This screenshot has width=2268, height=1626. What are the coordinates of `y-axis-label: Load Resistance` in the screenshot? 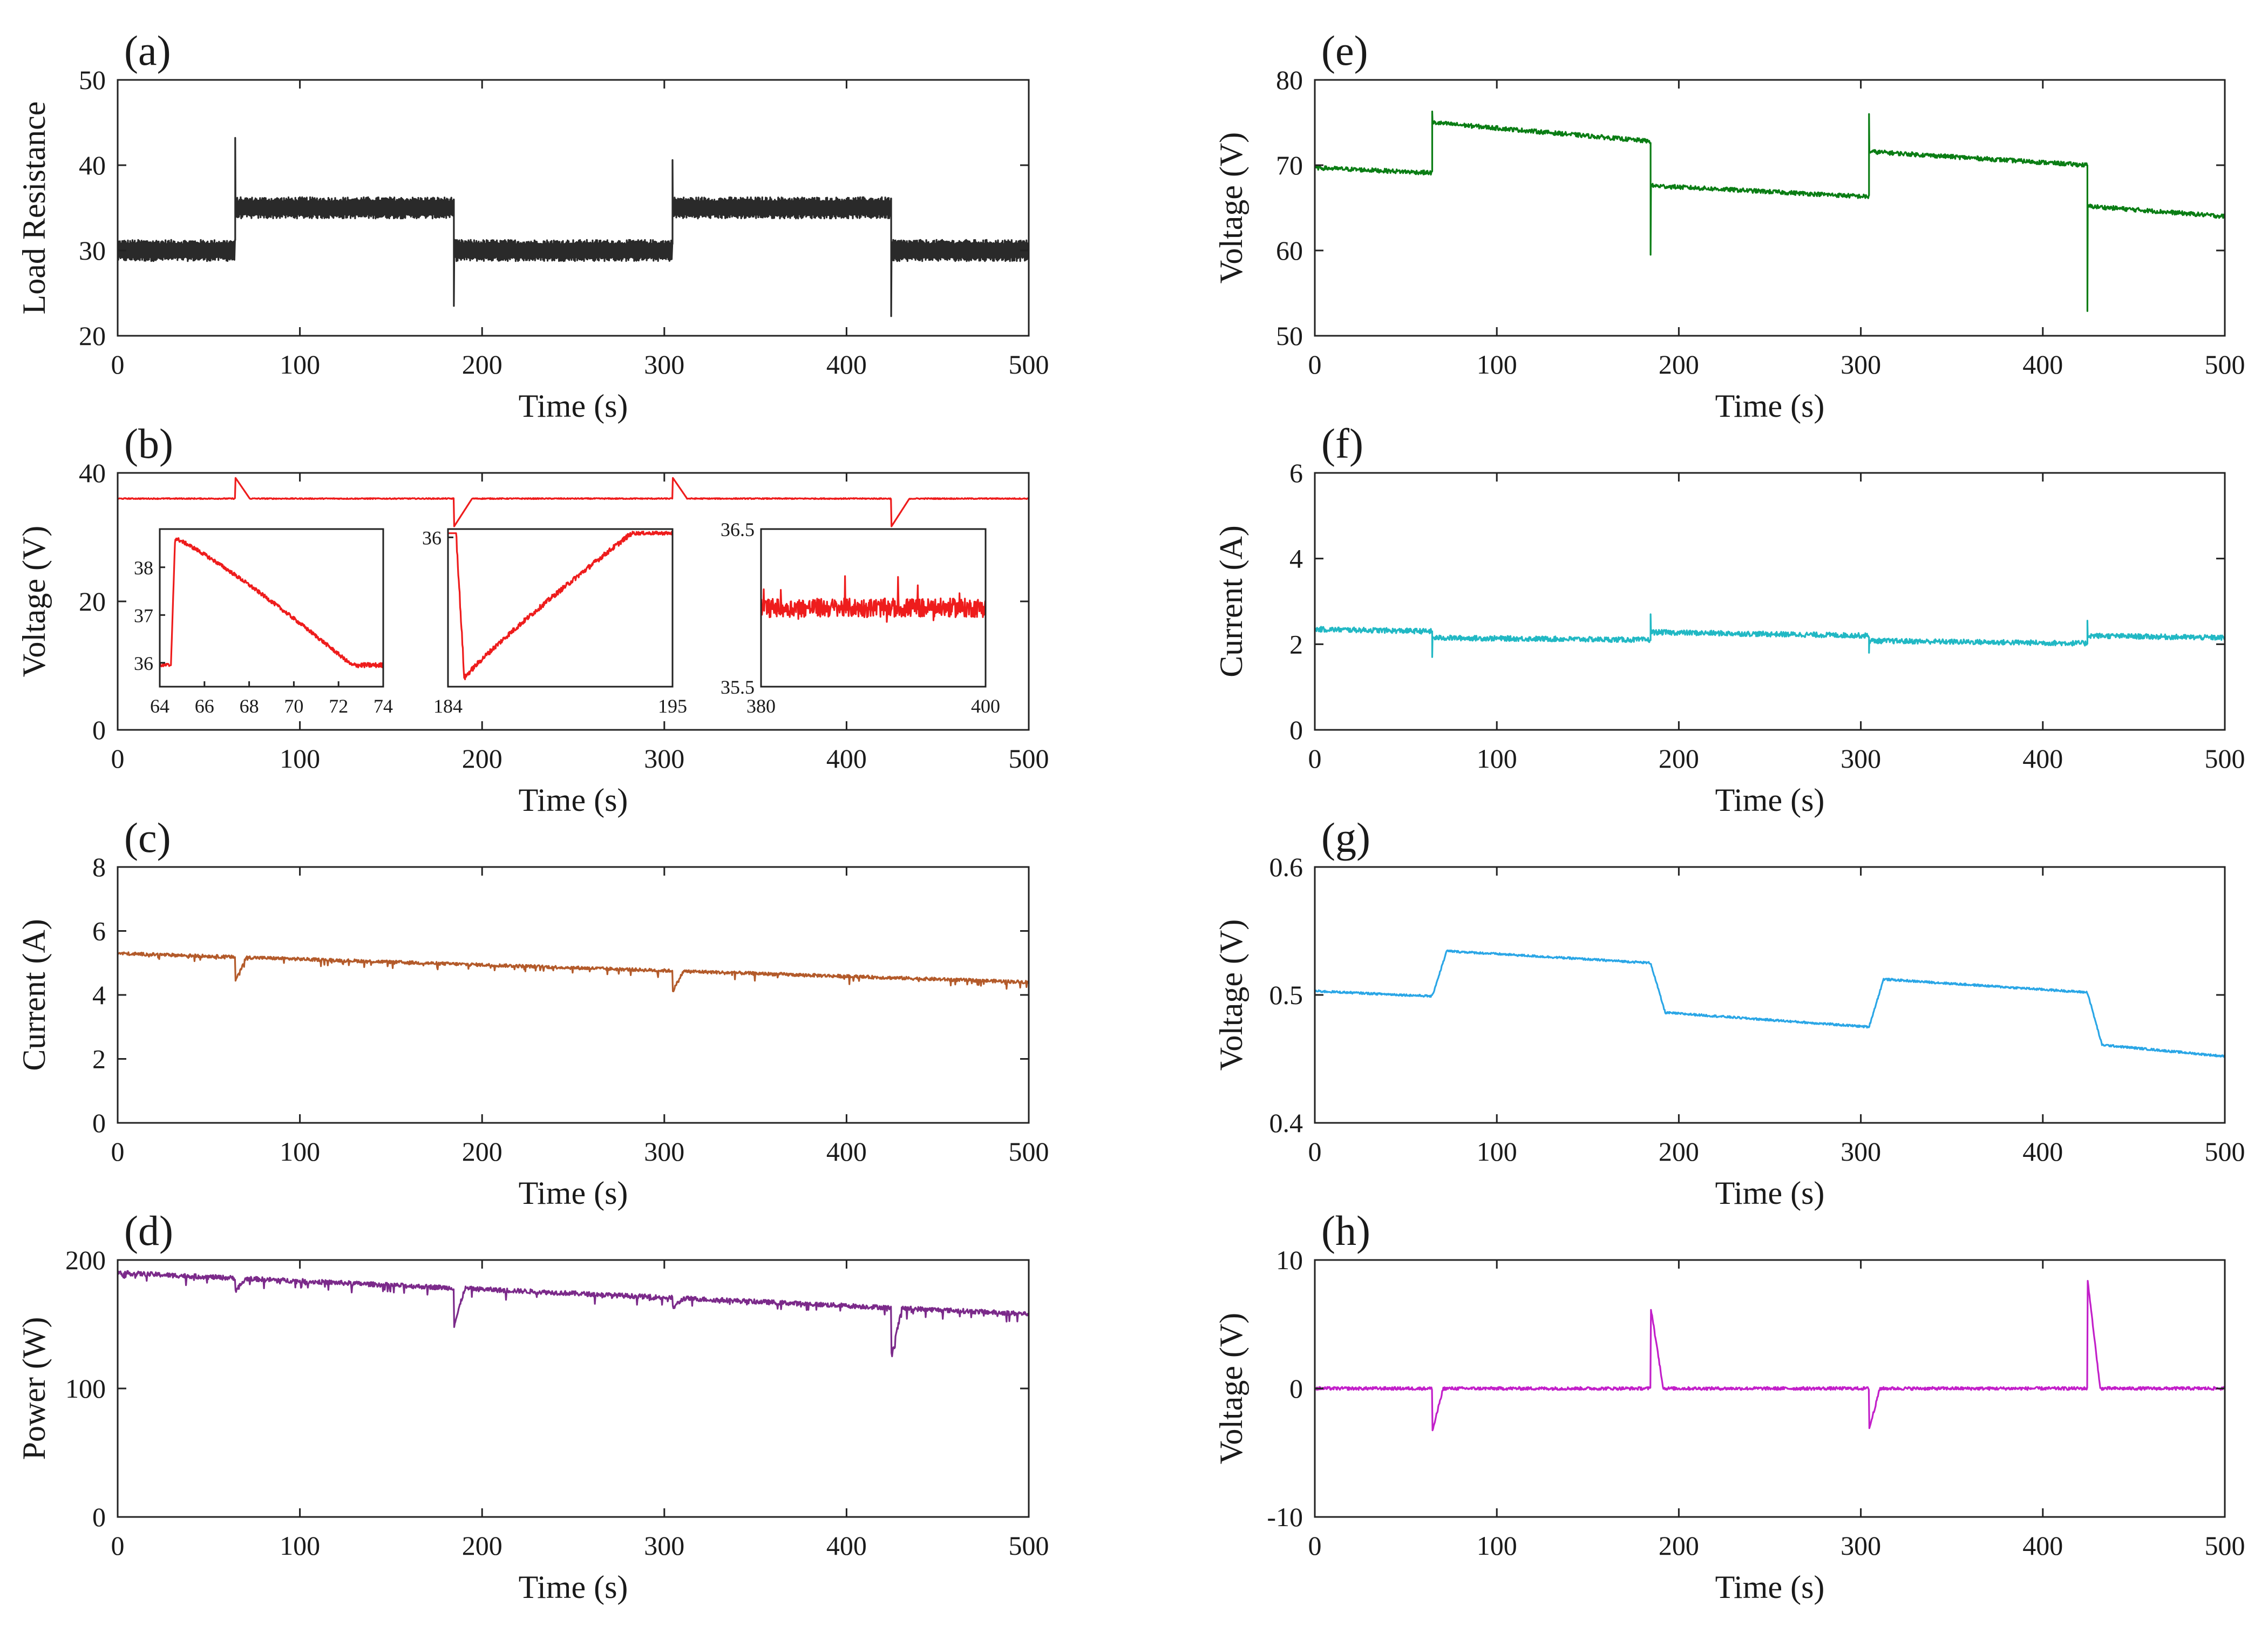 It's located at (34, 208).